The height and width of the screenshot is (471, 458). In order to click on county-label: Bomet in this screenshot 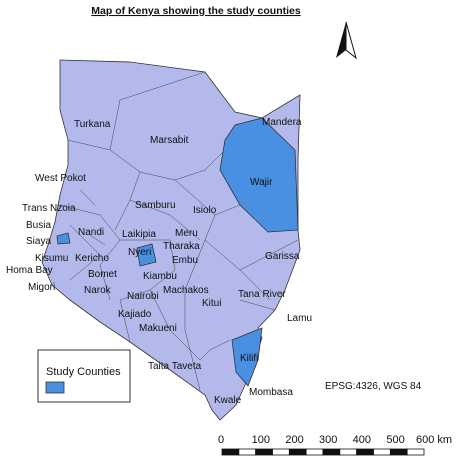, I will do `click(102, 274)`.